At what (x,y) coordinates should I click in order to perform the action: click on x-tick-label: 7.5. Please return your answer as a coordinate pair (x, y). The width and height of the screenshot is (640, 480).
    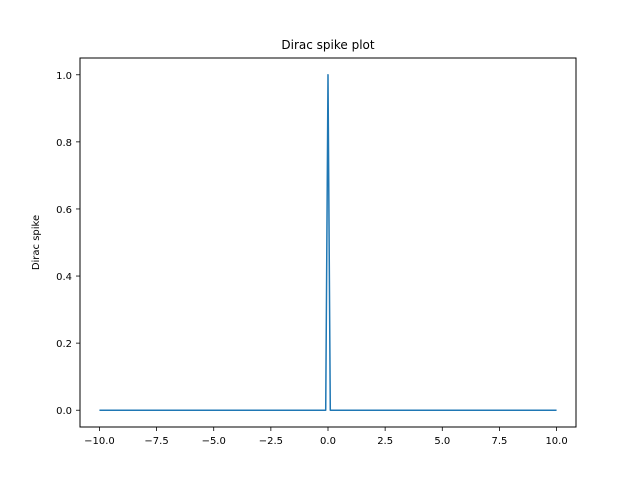
    Looking at the image, I should click on (499, 441).